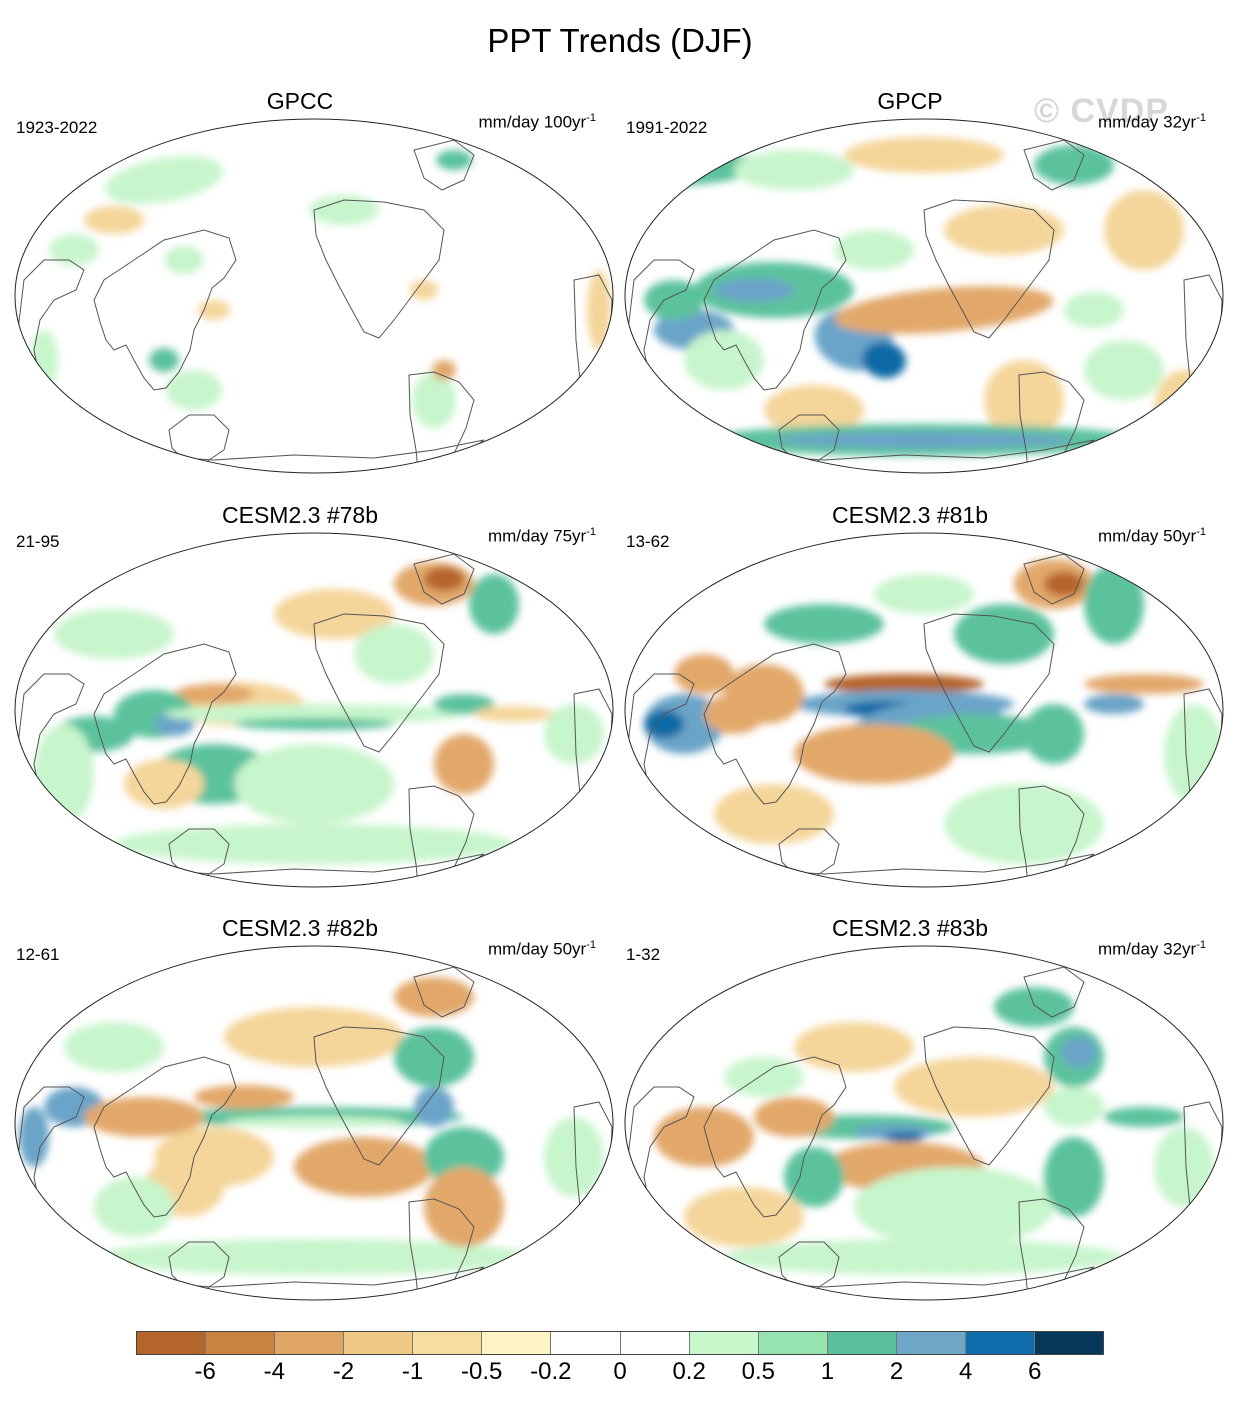  I want to click on panel-units-text: mm/day 75yr, so click(537, 536).